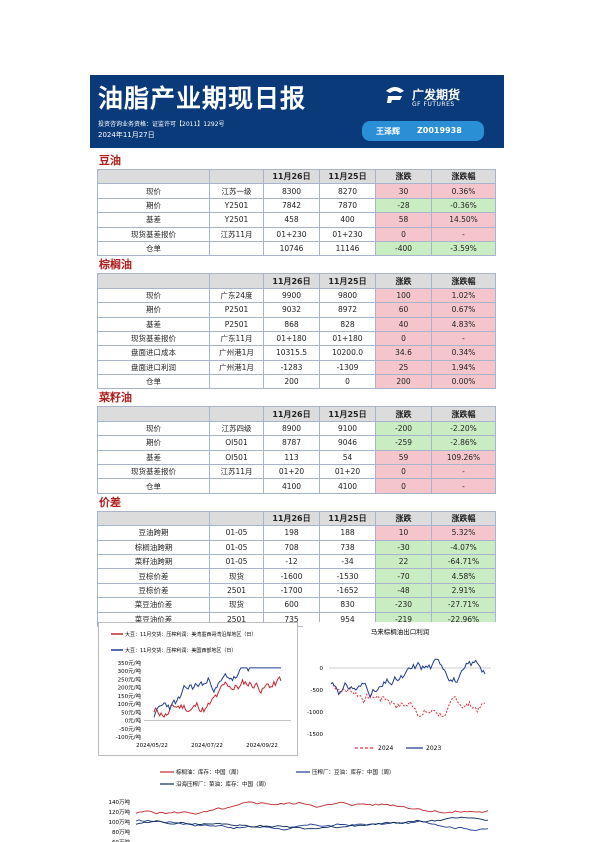  What do you see at coordinates (463, 353) in the screenshot?
I see `table-cell: 0.34%` at bounding box center [463, 353].